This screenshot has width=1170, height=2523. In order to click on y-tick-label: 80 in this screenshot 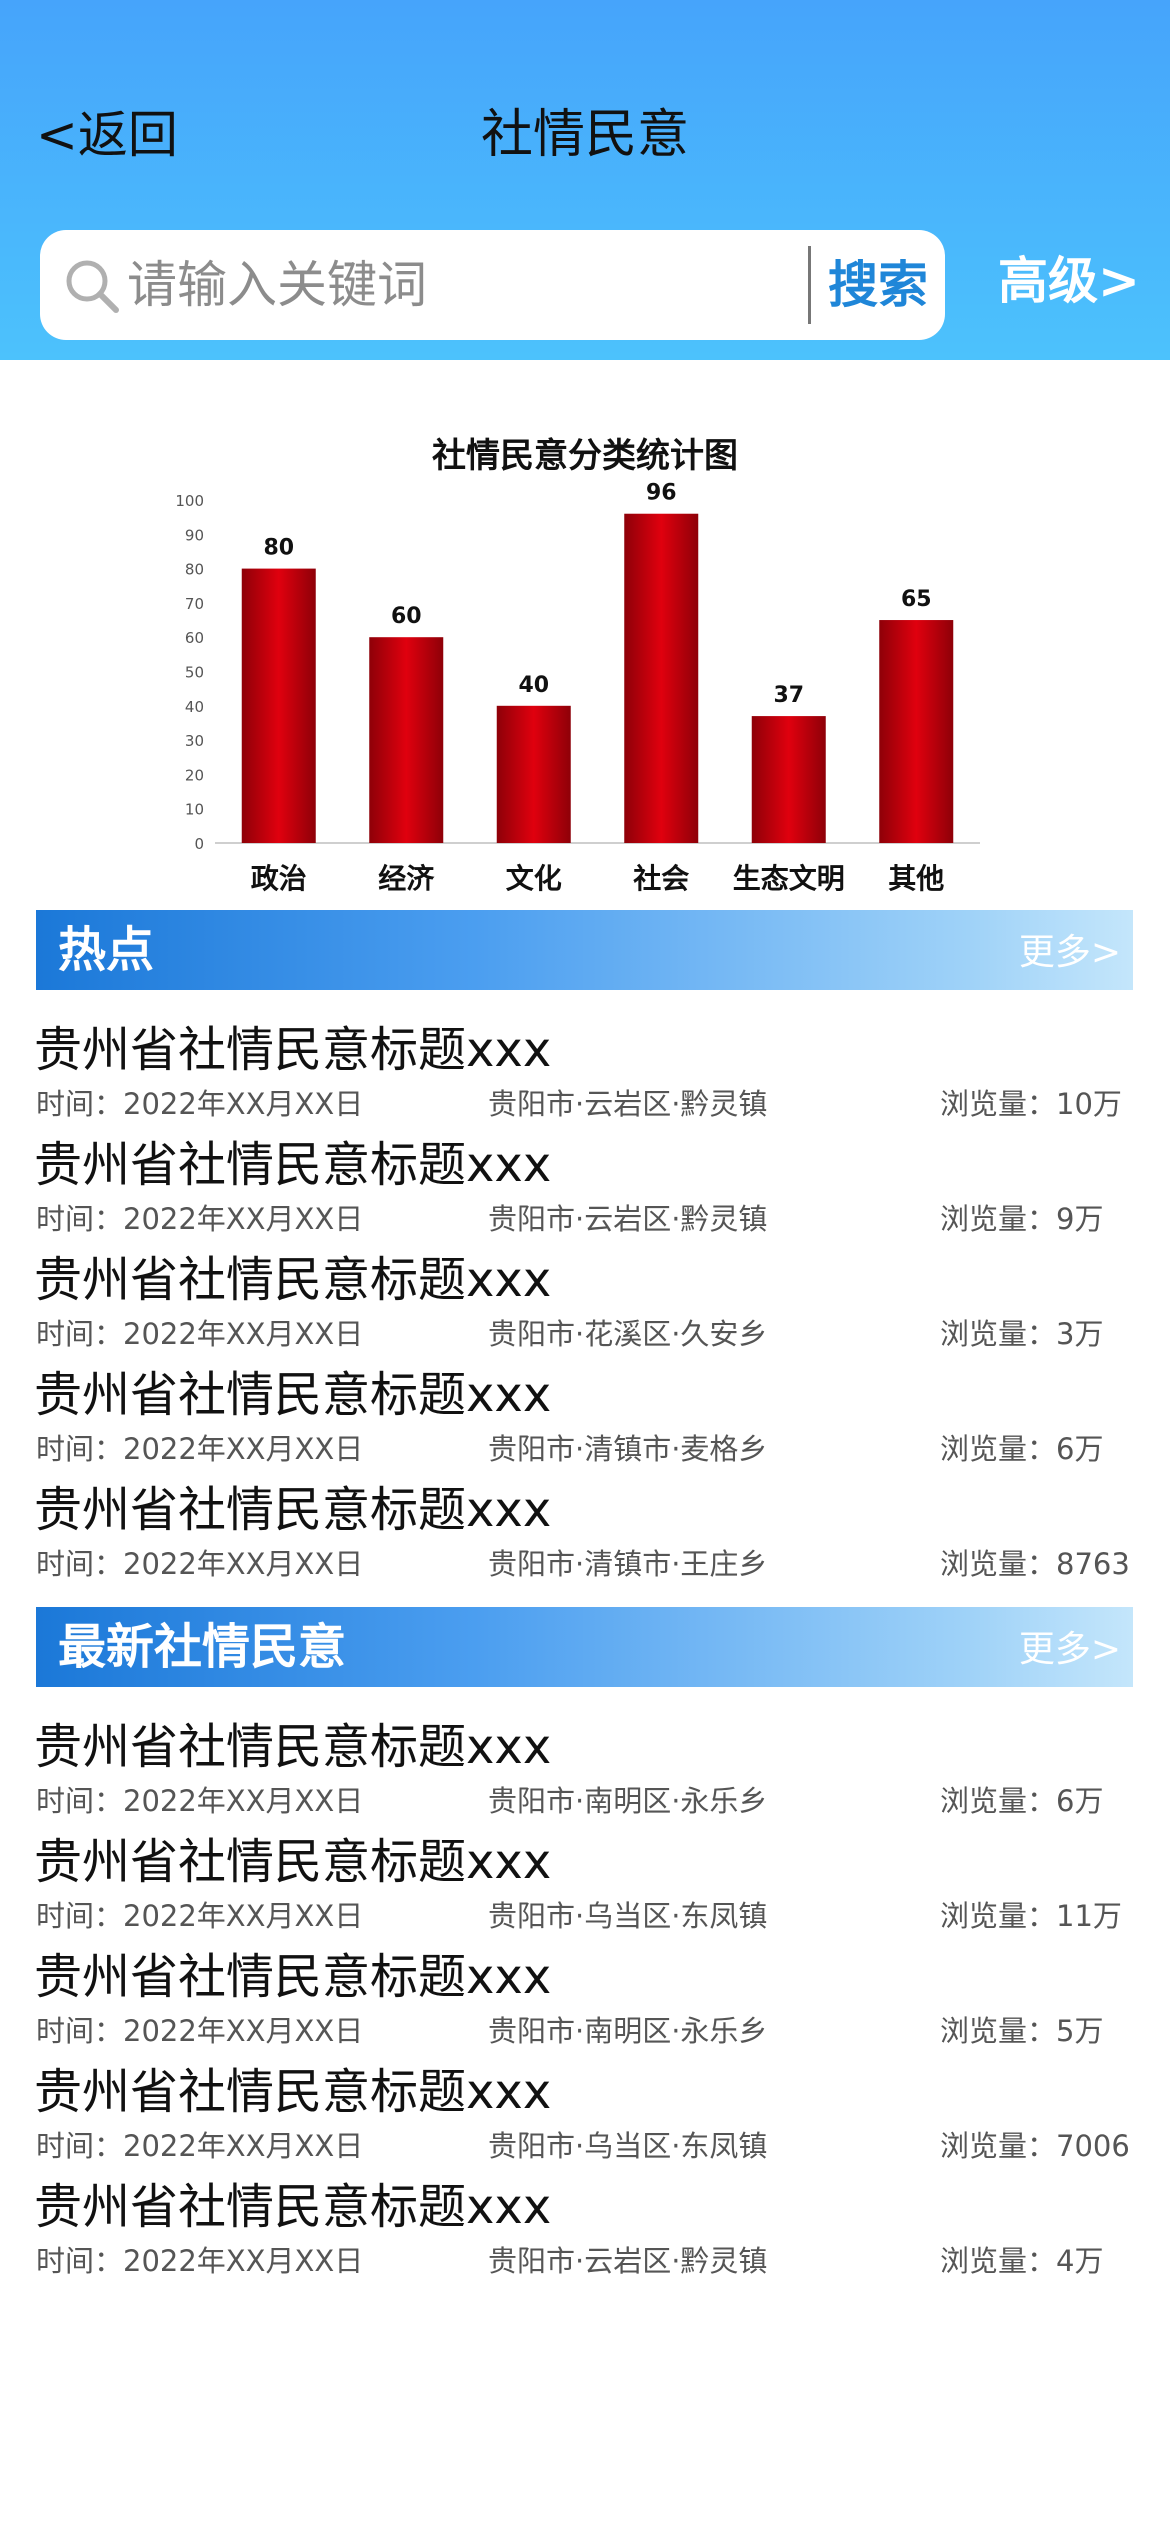, I will do `click(194, 570)`.